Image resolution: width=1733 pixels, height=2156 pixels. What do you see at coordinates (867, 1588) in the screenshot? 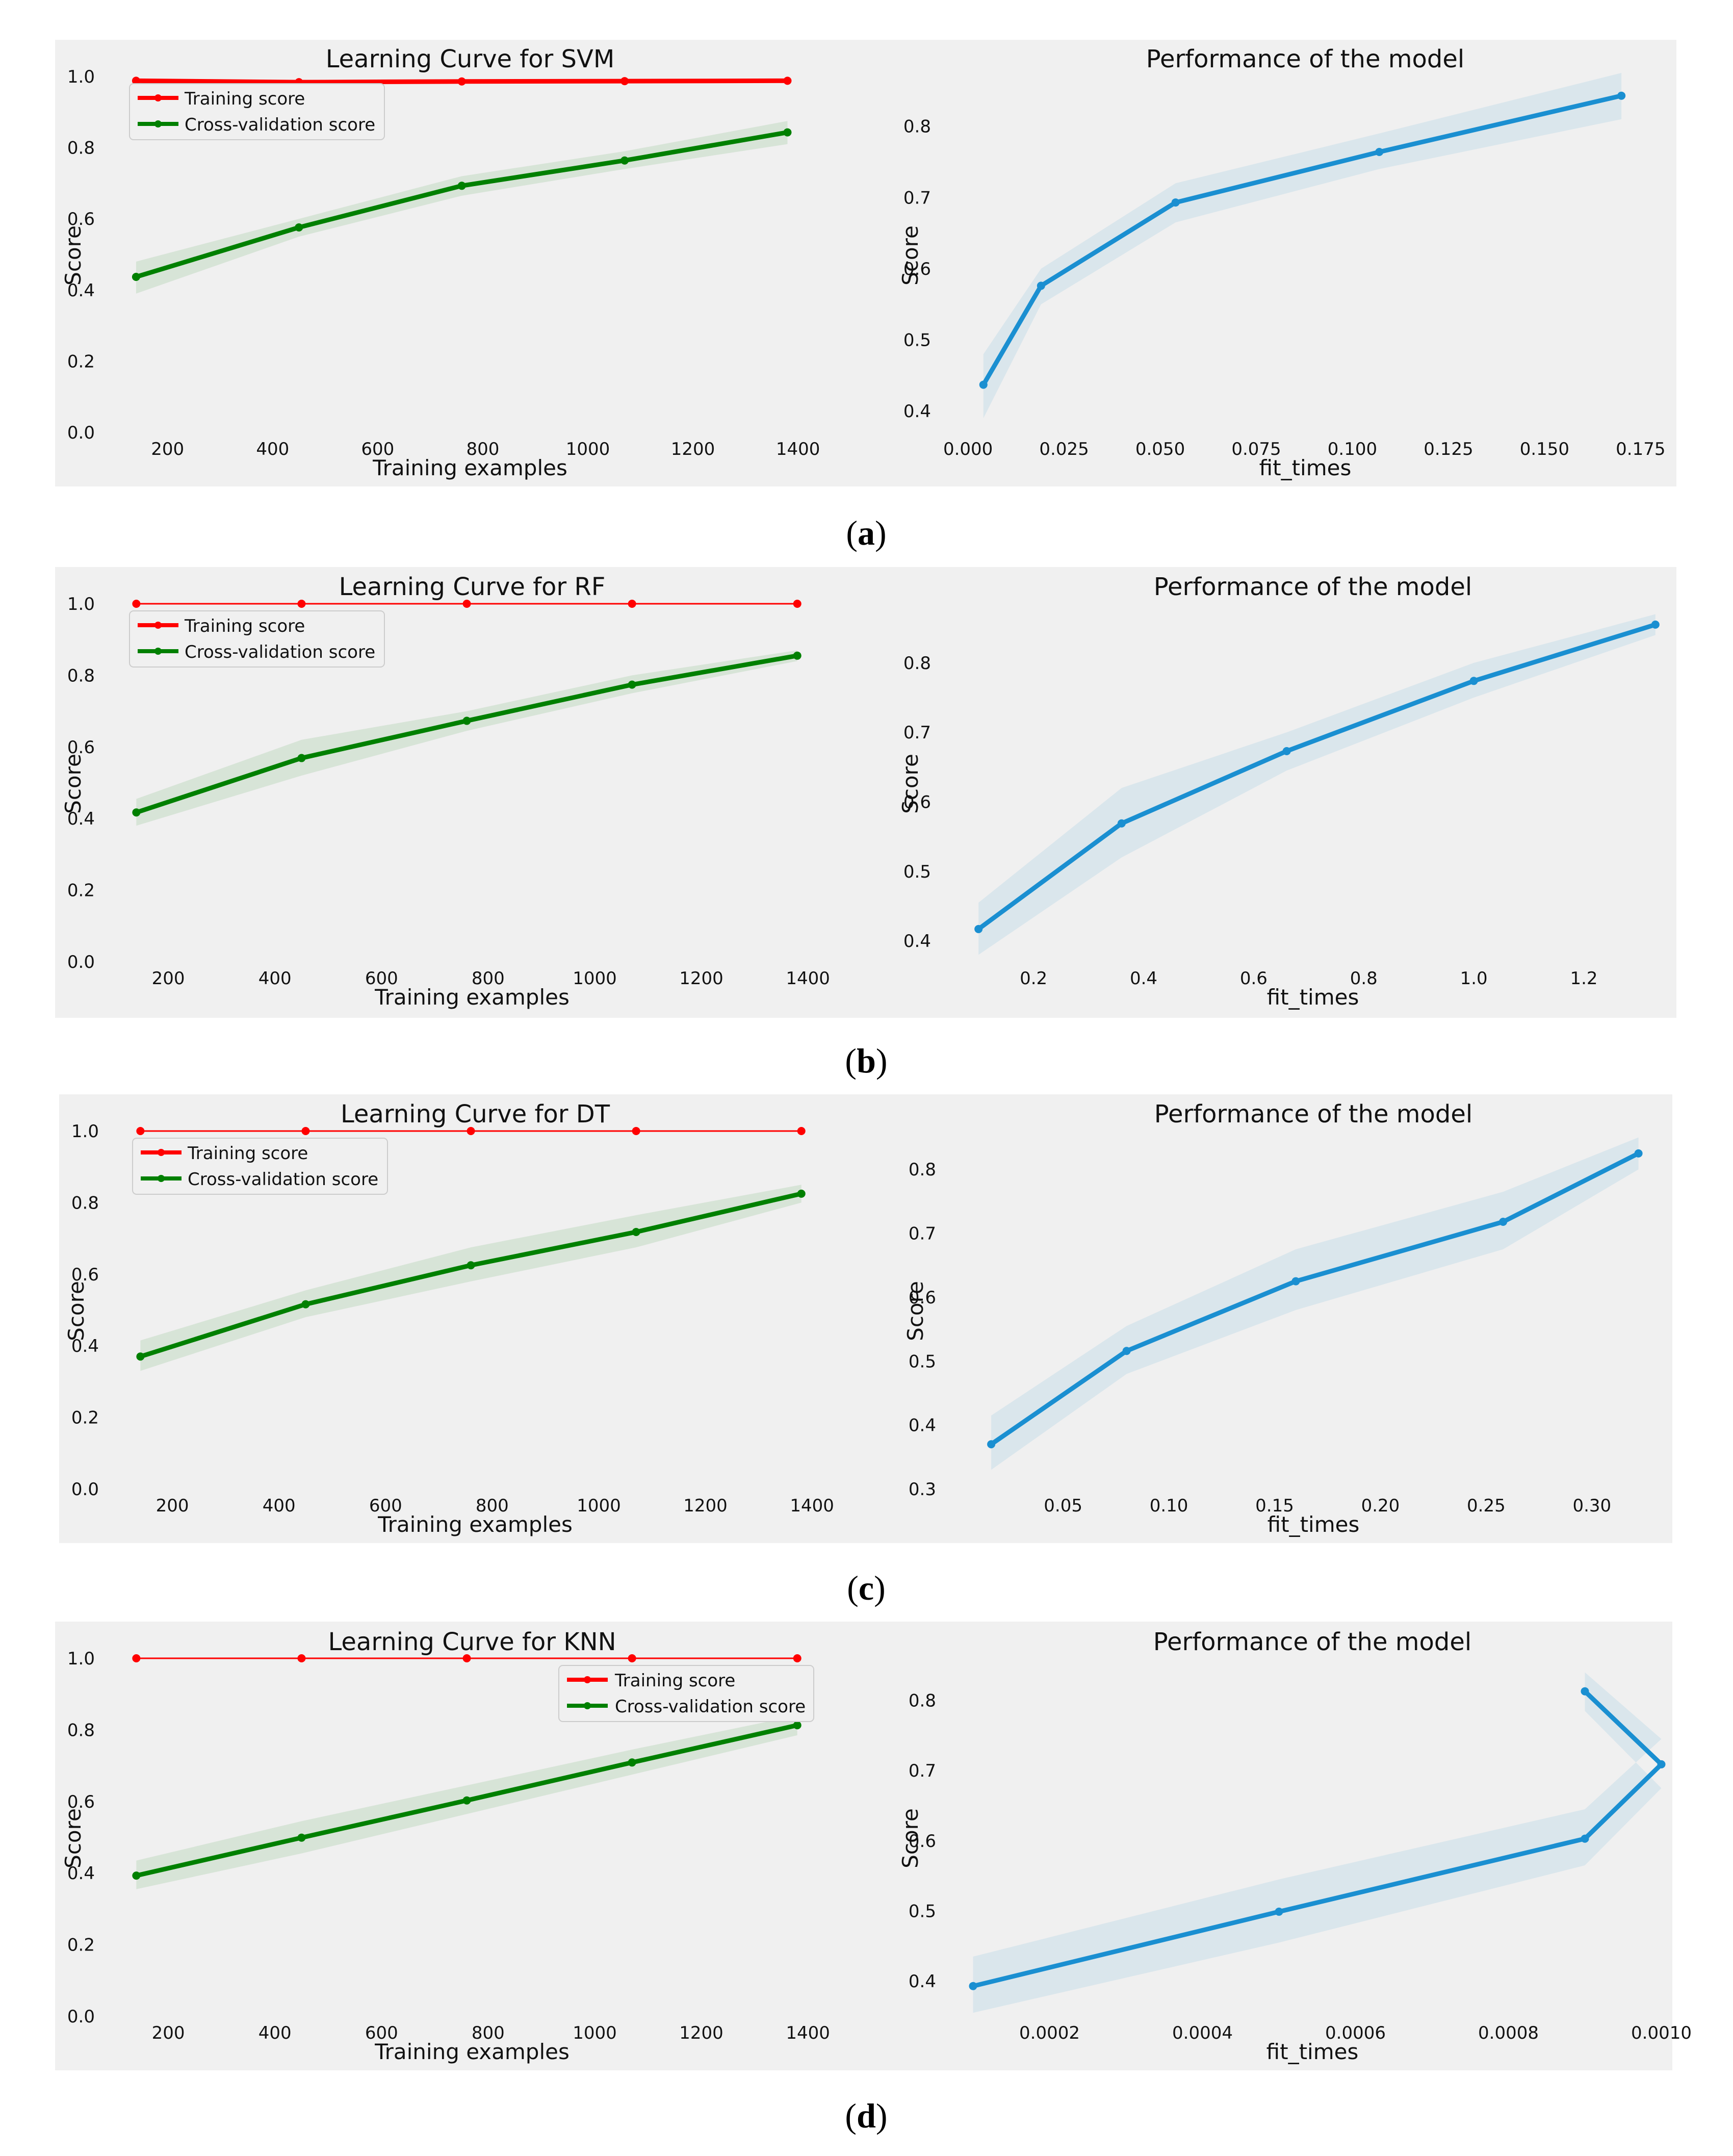
I see `caption-c: (c)` at bounding box center [867, 1588].